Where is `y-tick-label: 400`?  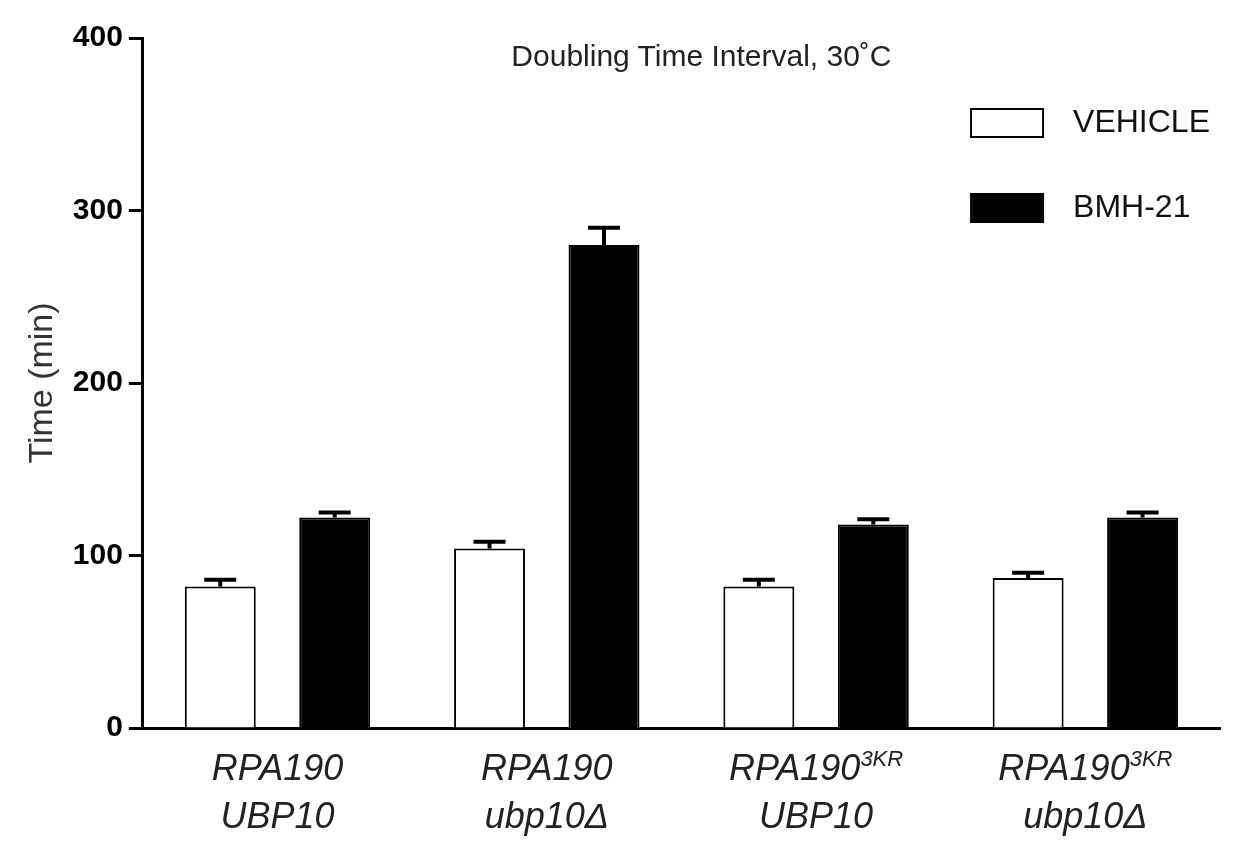 y-tick-label: 400 is located at coordinates (97, 36).